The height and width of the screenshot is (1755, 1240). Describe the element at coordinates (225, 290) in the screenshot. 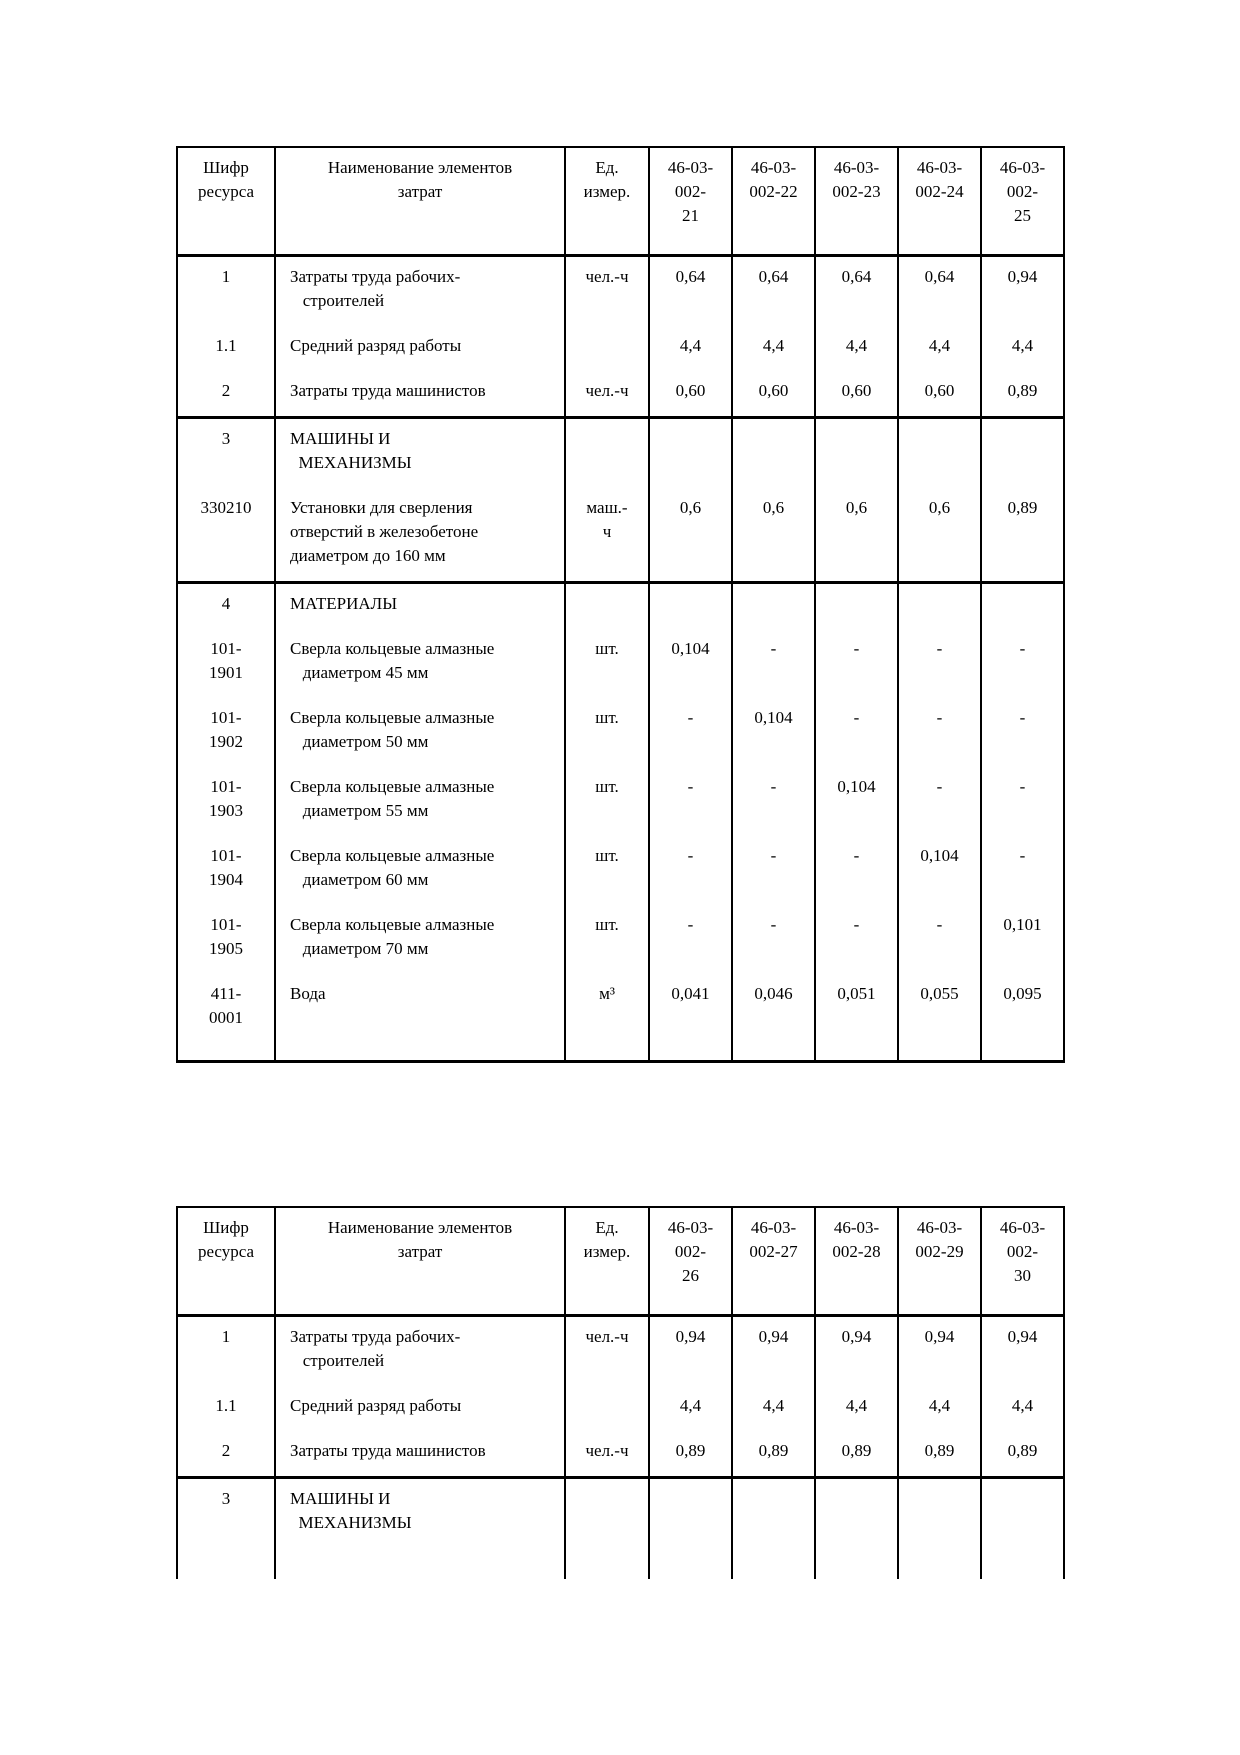

I see `resource-code-cell: 1` at that location.